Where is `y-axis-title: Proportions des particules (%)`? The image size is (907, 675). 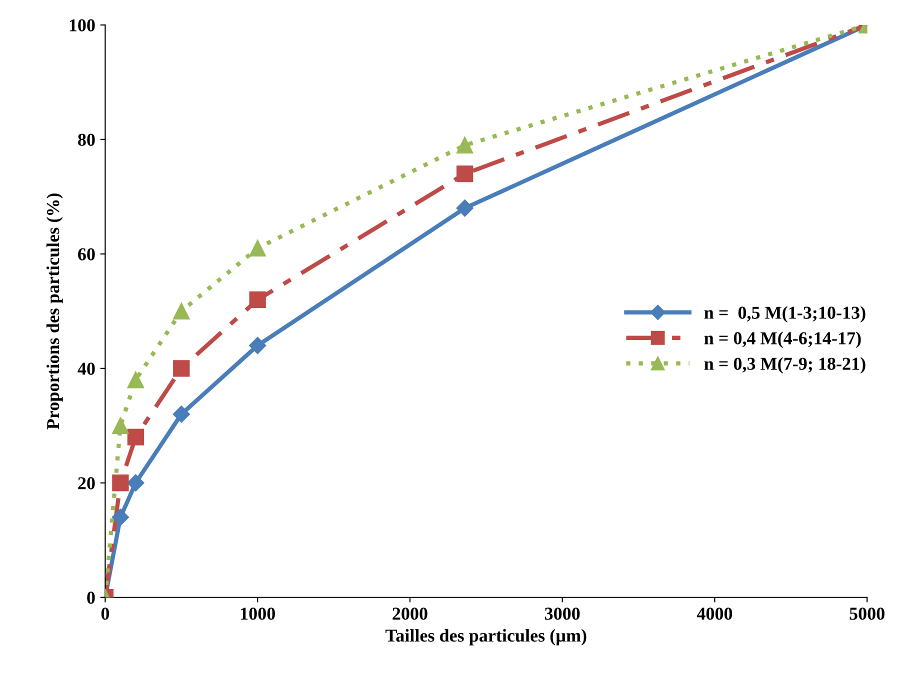
y-axis-title: Proportions des particules (%) is located at coordinates (54, 312).